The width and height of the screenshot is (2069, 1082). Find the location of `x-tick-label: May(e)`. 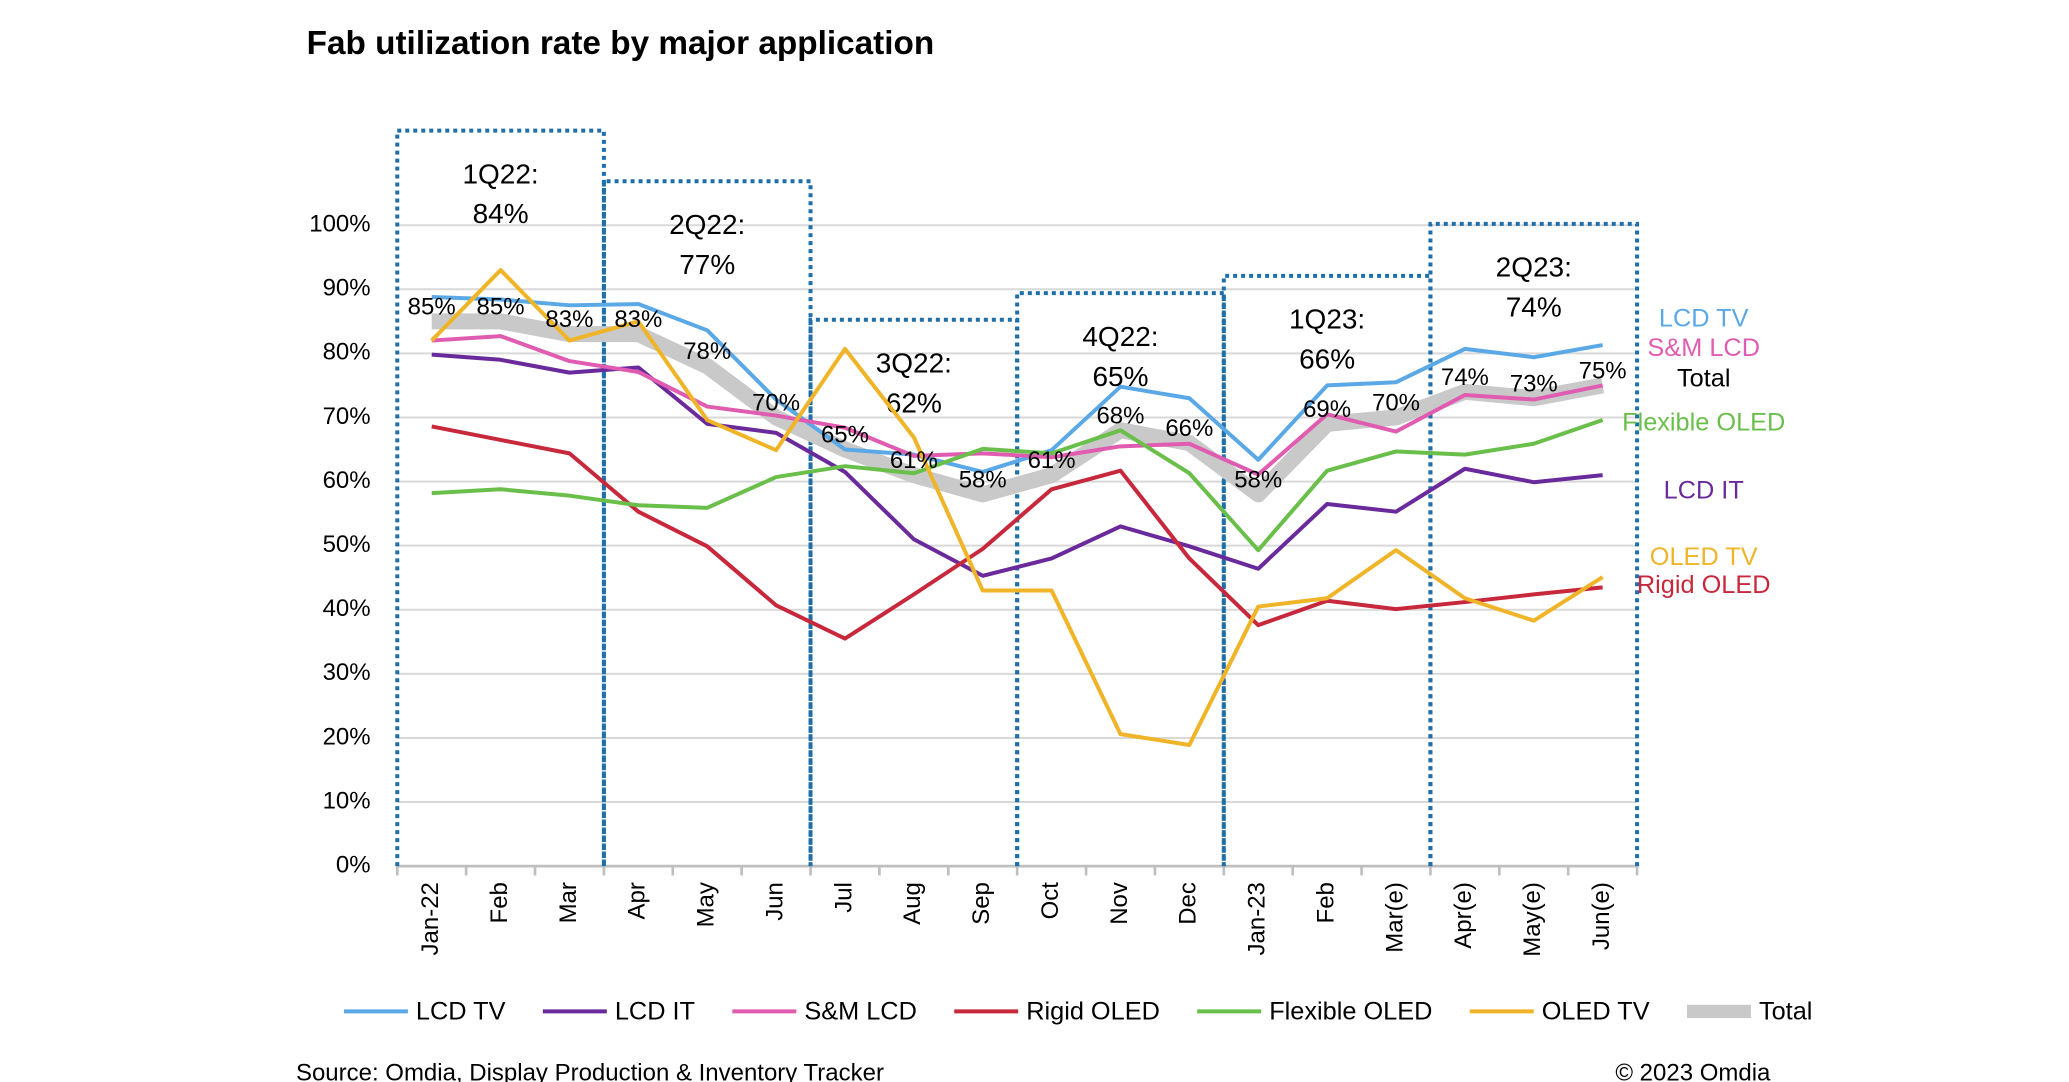

x-tick-label: May(e) is located at coordinates (1532, 919).